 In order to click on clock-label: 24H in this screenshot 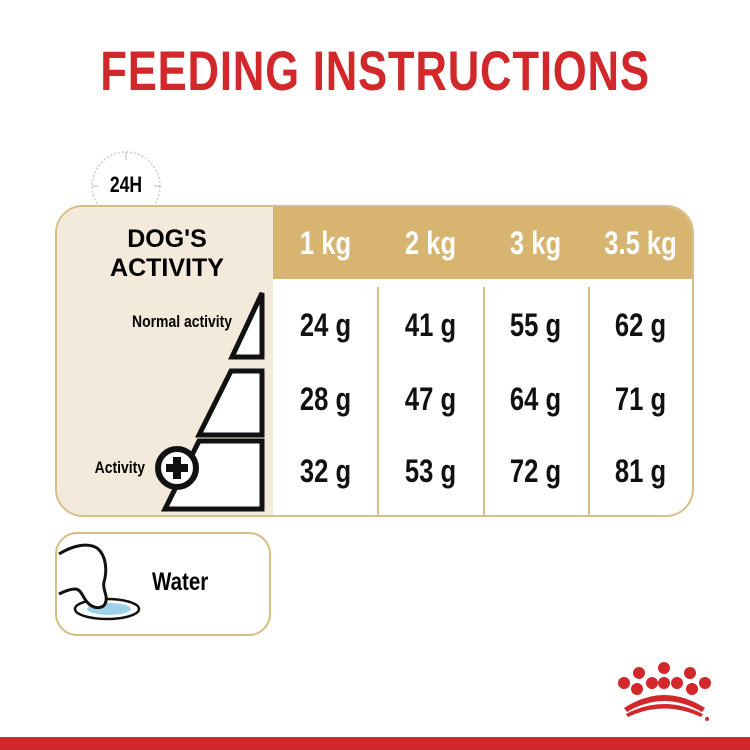, I will do `click(126, 184)`.